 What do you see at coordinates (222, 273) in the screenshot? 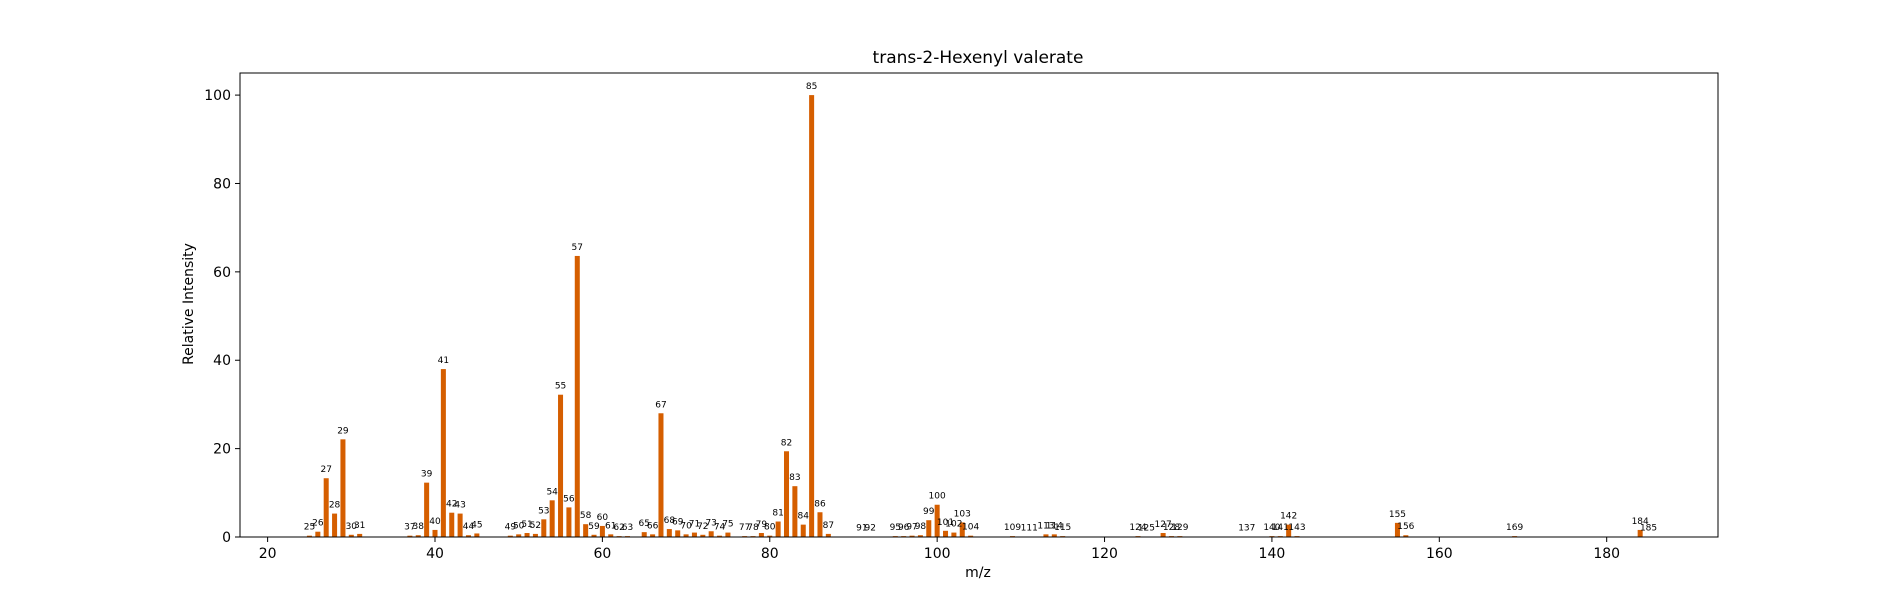
I see `y-tick-label-60: 60` at bounding box center [222, 273].